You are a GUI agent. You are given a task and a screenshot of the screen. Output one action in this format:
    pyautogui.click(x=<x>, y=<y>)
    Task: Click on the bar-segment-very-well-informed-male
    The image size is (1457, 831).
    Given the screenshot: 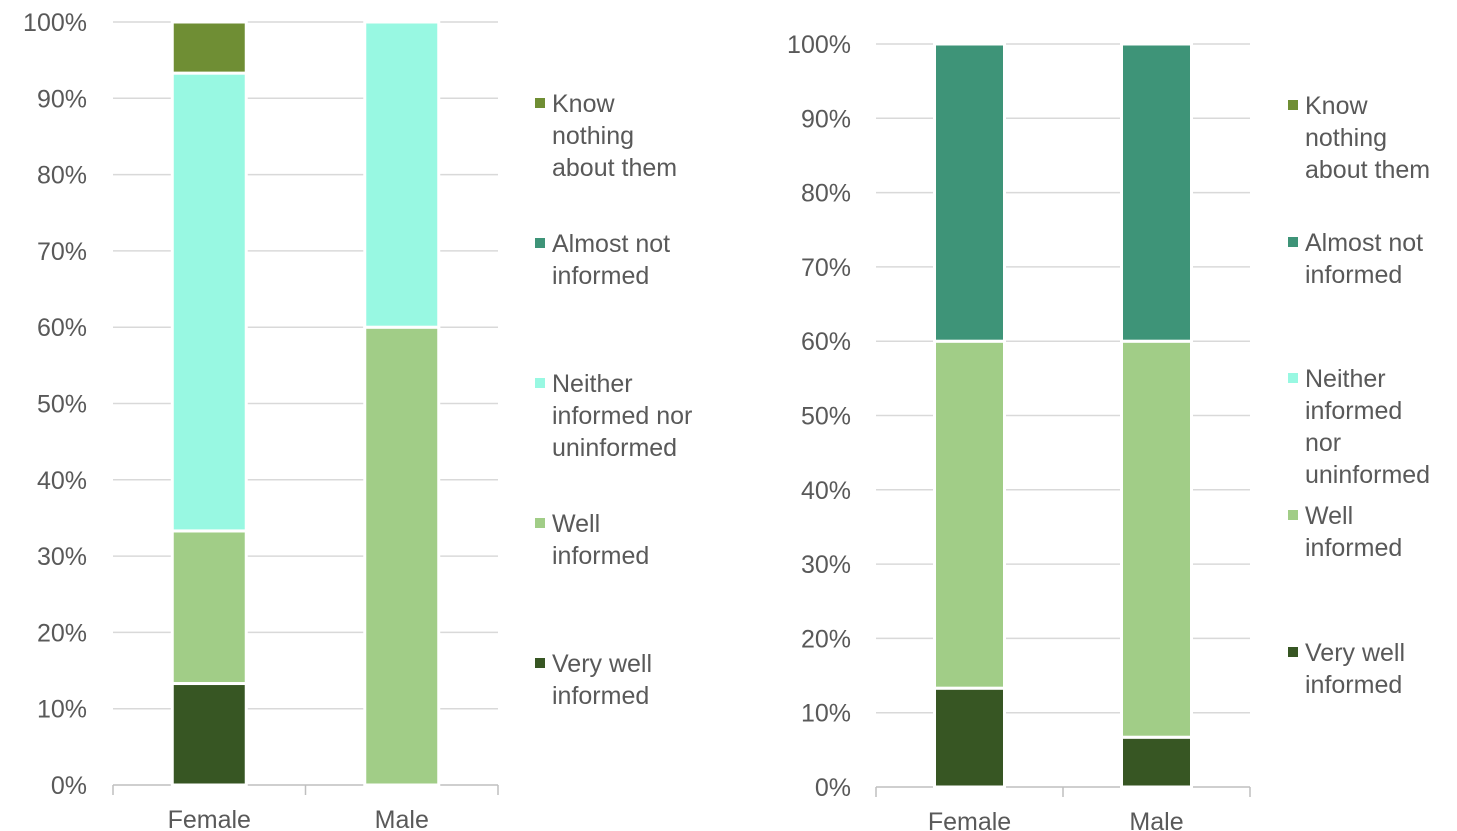 What is the action you would take?
    pyautogui.click(x=1156, y=762)
    